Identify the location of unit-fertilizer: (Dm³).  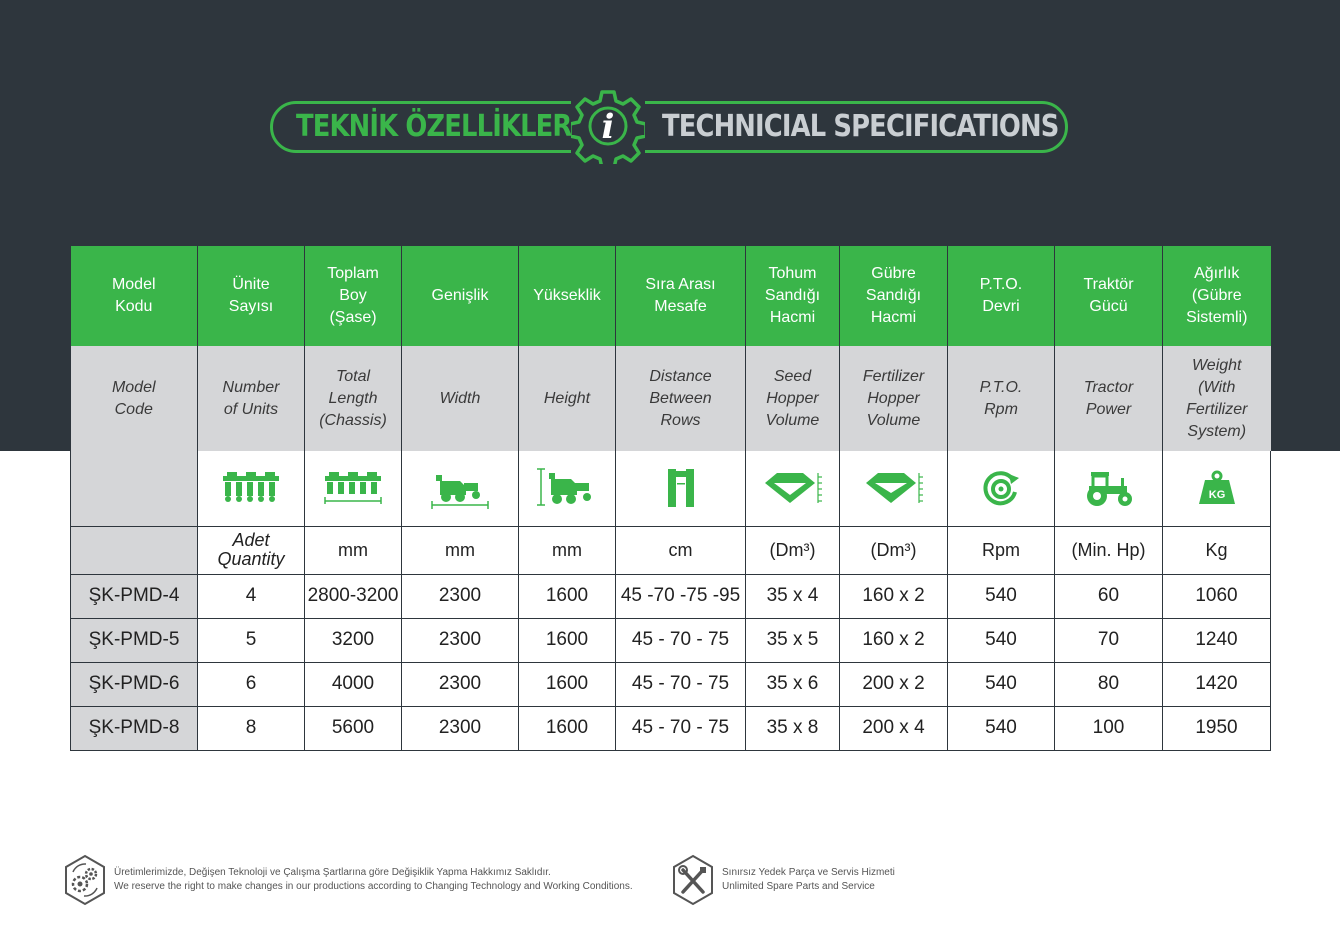
(893, 550).